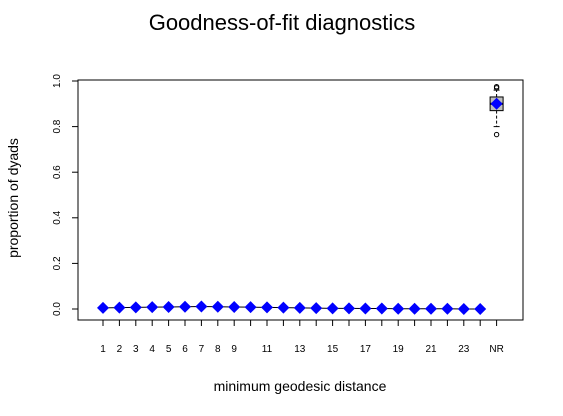  Describe the element at coordinates (496, 111) in the screenshot. I see `nr-boxplot` at that location.